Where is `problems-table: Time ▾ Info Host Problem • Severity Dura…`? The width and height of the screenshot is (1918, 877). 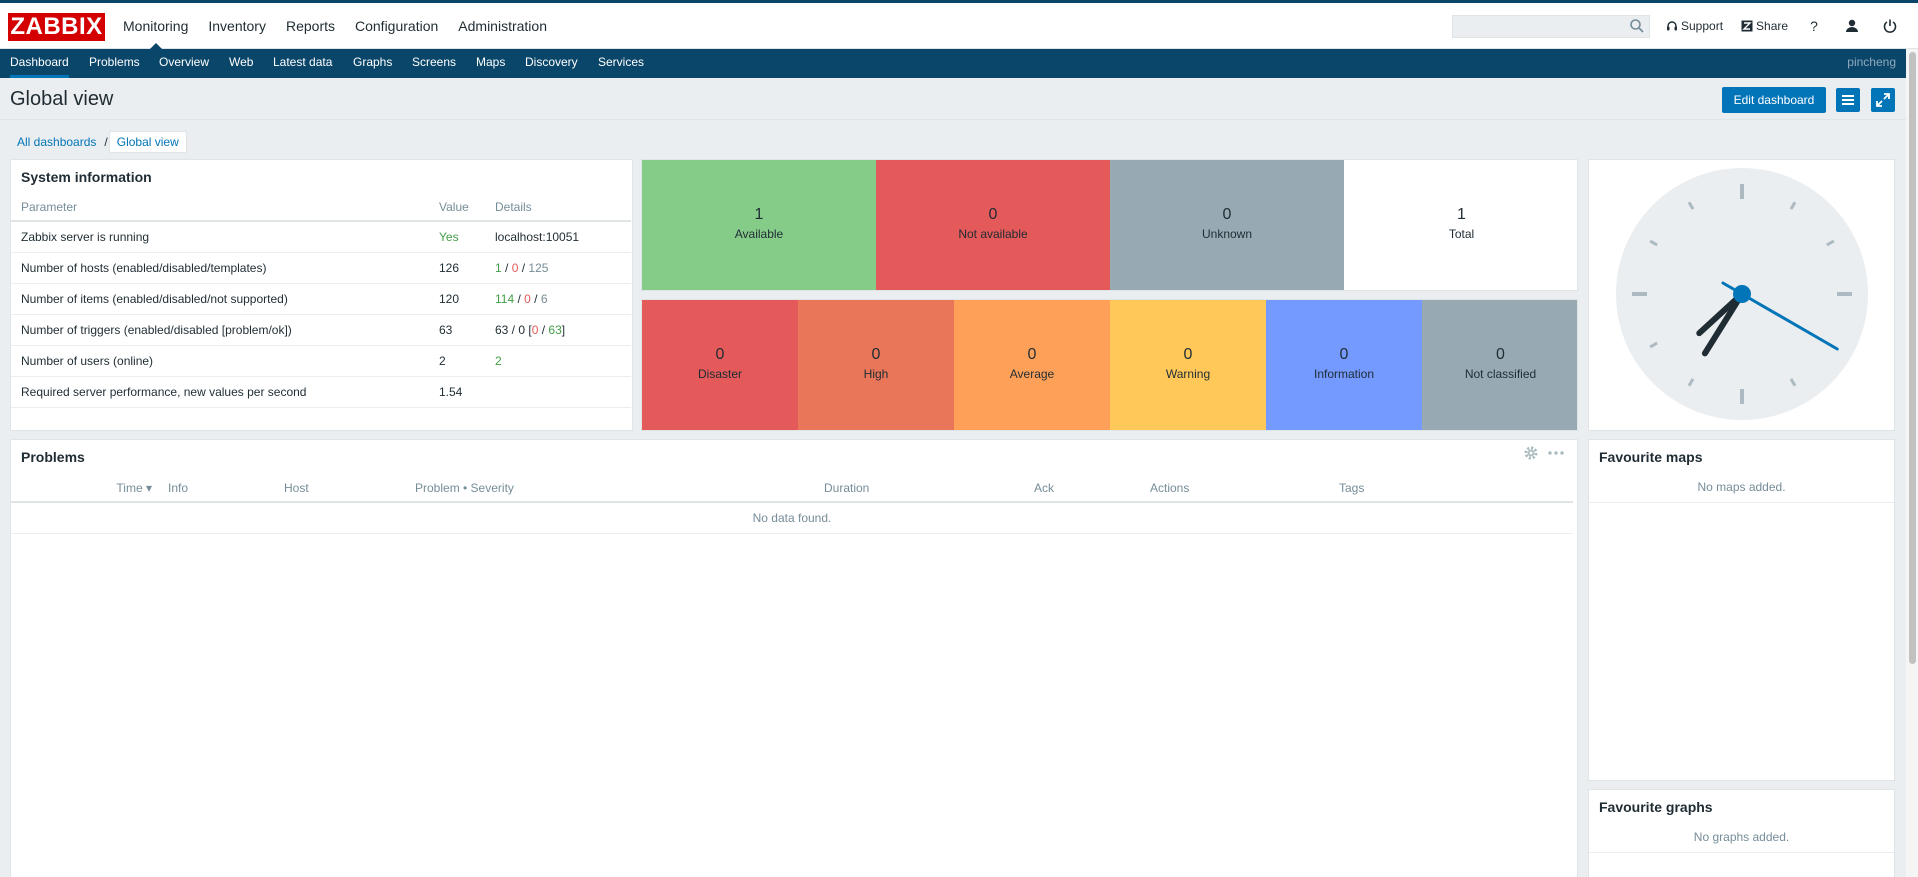 problems-table: Time ▾ Info Host Problem • Severity Dura… is located at coordinates (792, 504).